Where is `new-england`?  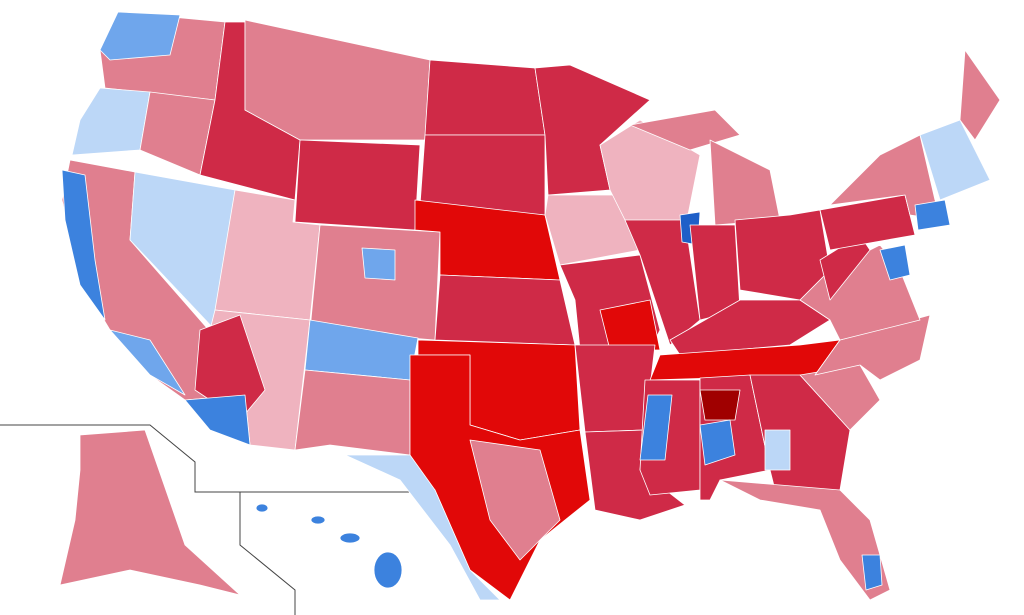
new-england is located at coordinates (955, 160).